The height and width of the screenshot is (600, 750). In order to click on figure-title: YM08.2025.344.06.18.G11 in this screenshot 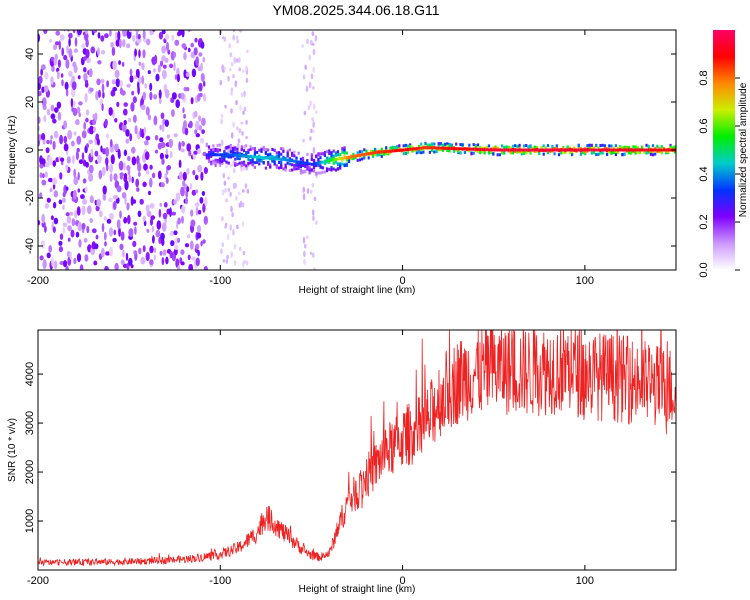, I will do `click(355, 10)`.